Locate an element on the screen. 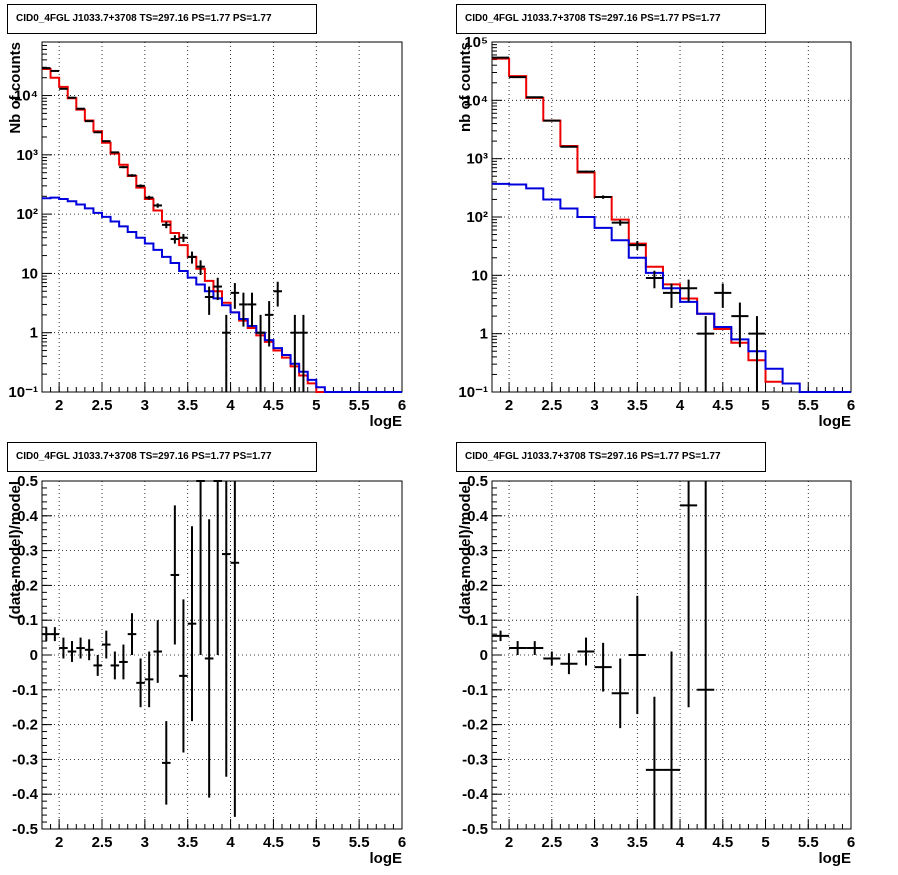 The image size is (898, 875). model-total-histogram is located at coordinates (192, 230).